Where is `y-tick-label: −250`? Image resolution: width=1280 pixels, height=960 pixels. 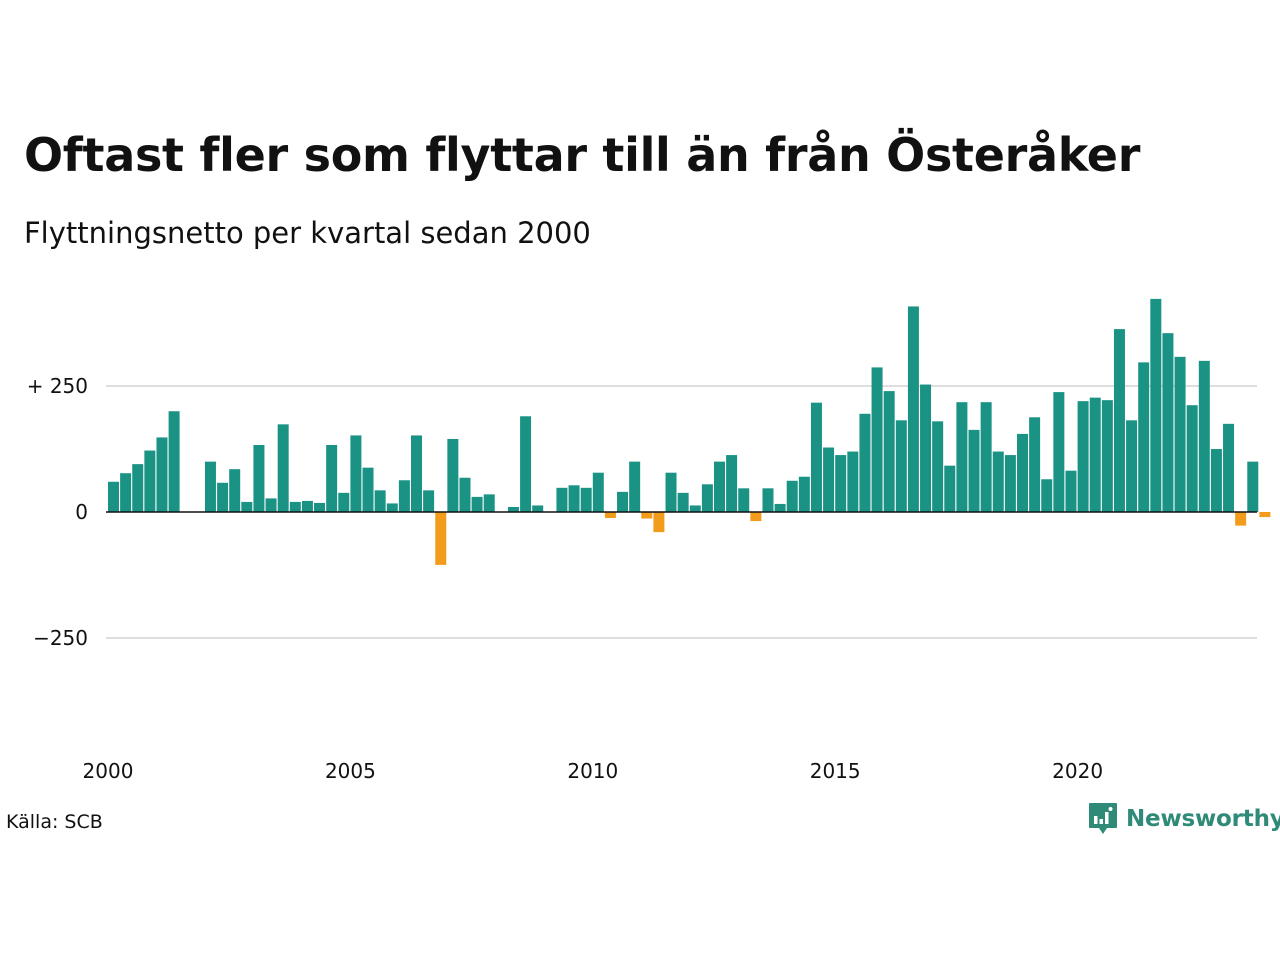 y-tick-label: −250 is located at coordinates (60, 638).